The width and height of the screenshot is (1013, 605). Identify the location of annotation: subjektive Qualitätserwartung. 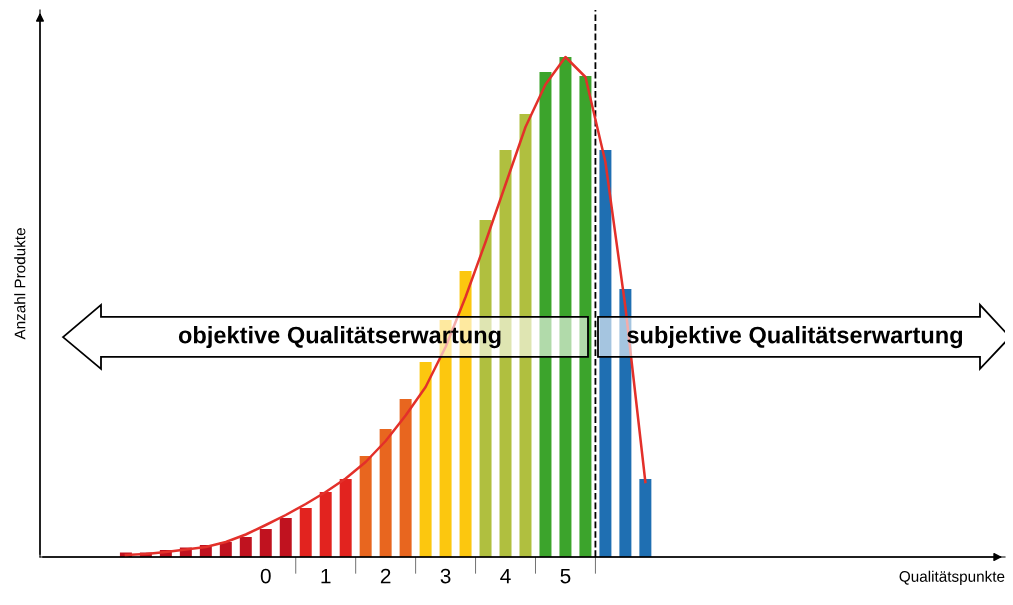
(795, 337).